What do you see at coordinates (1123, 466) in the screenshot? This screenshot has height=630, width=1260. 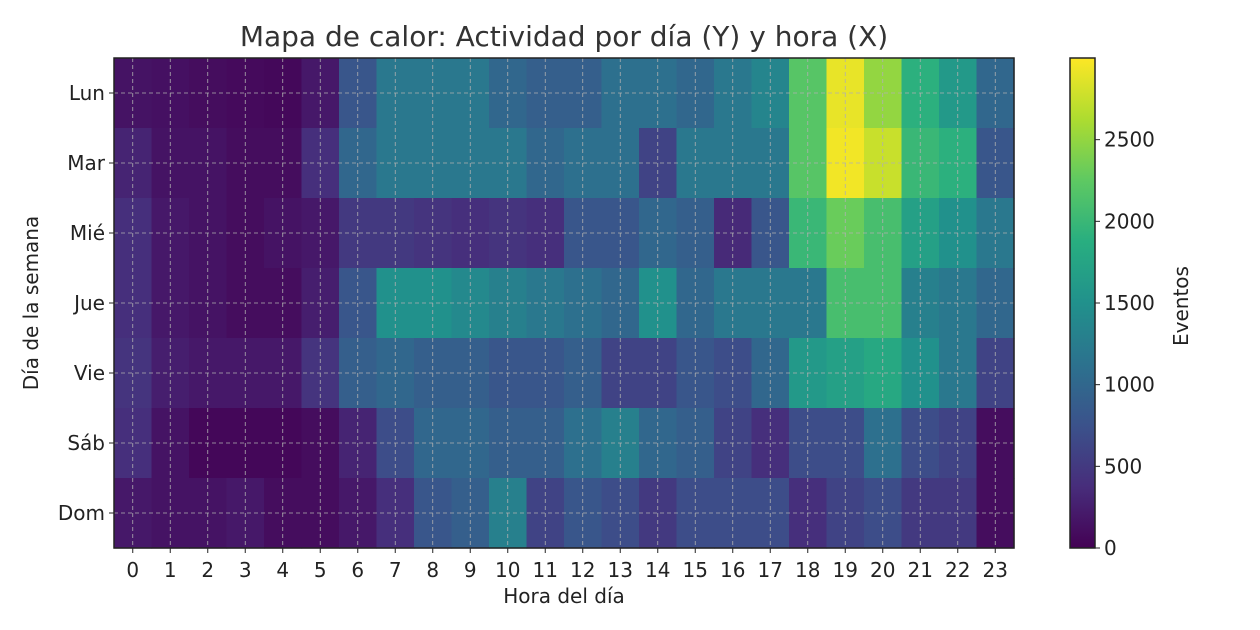 I see `colorbar-tick-label: 500` at bounding box center [1123, 466].